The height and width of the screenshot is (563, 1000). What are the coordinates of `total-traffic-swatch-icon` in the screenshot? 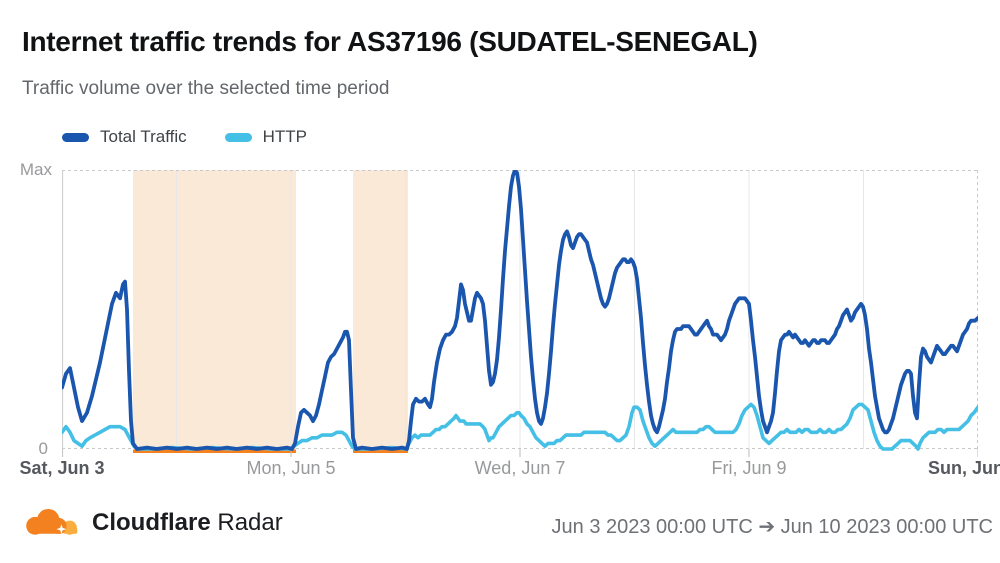 It's located at (75, 137).